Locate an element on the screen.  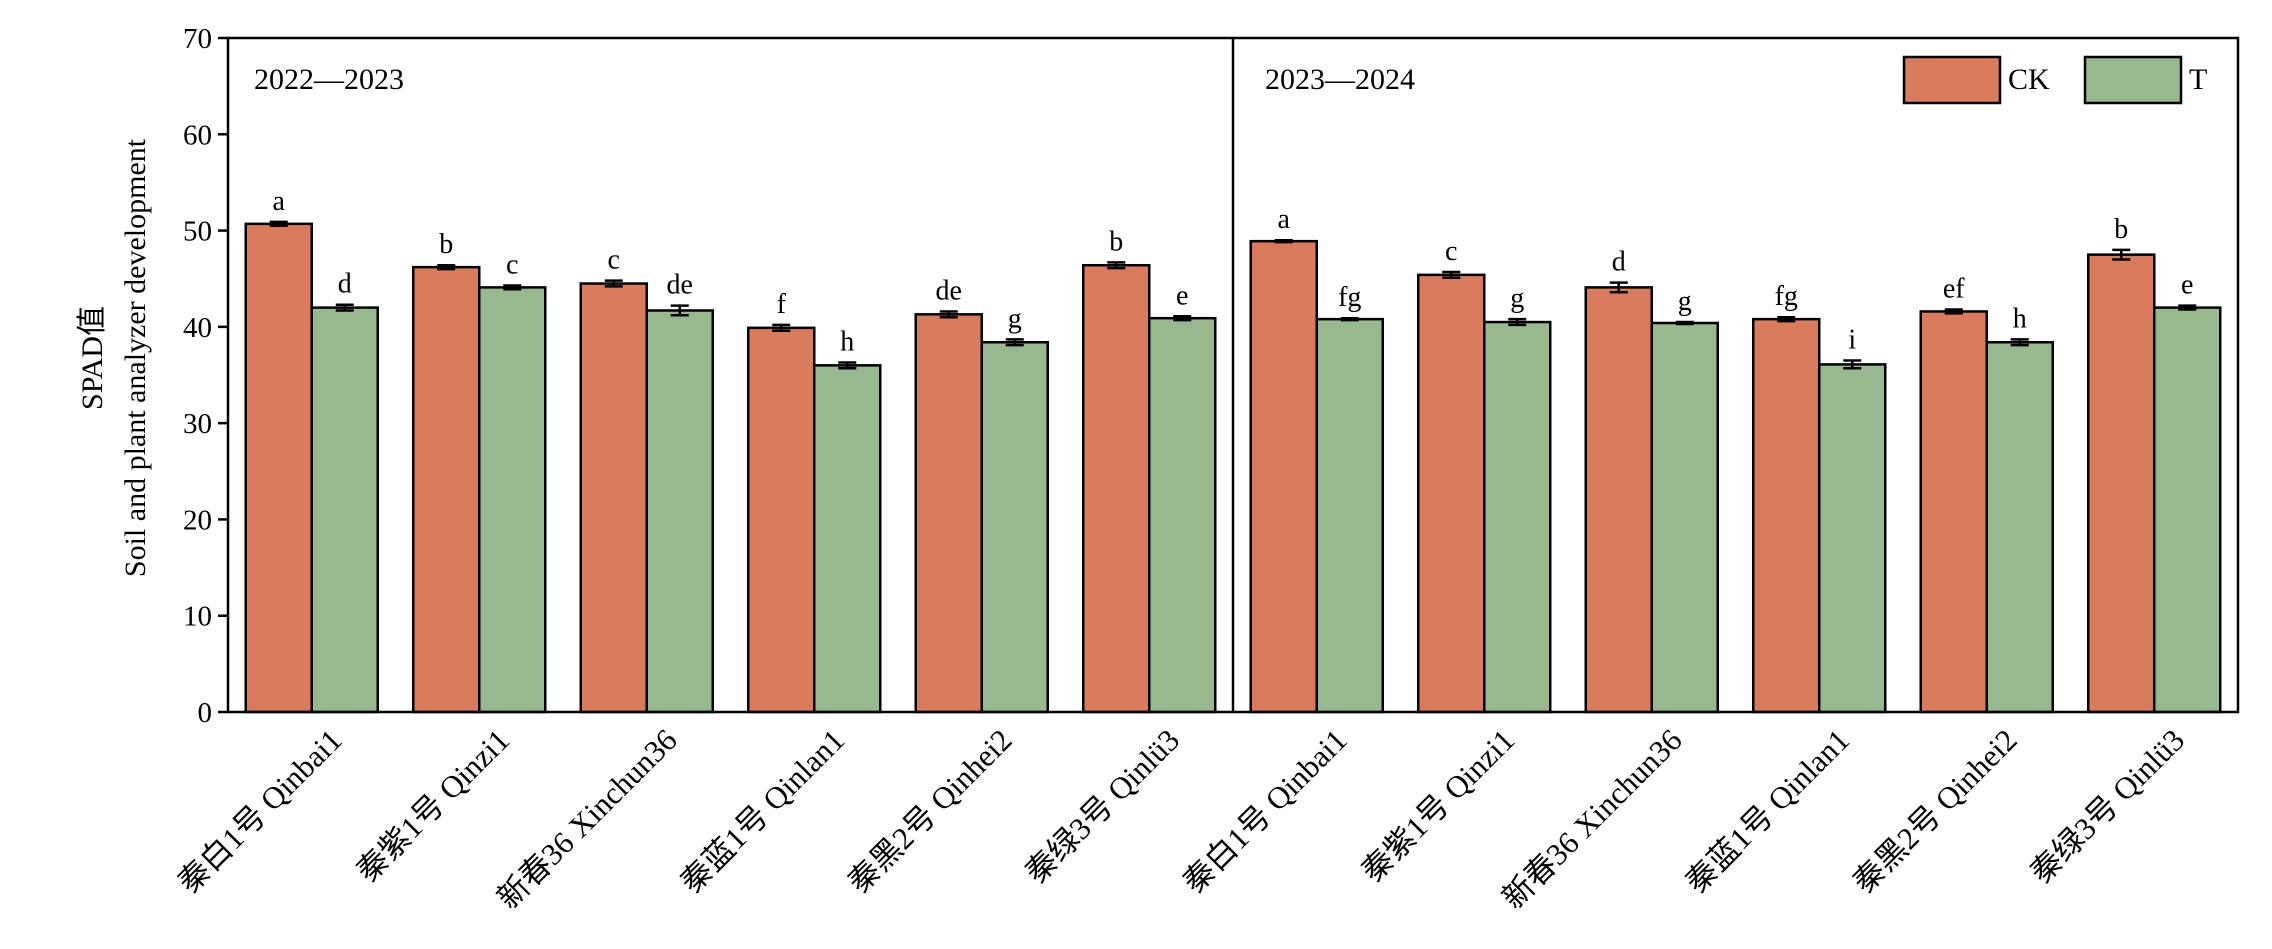
sig-letter-t-p1-c0: fg is located at coordinates (1349, 297).